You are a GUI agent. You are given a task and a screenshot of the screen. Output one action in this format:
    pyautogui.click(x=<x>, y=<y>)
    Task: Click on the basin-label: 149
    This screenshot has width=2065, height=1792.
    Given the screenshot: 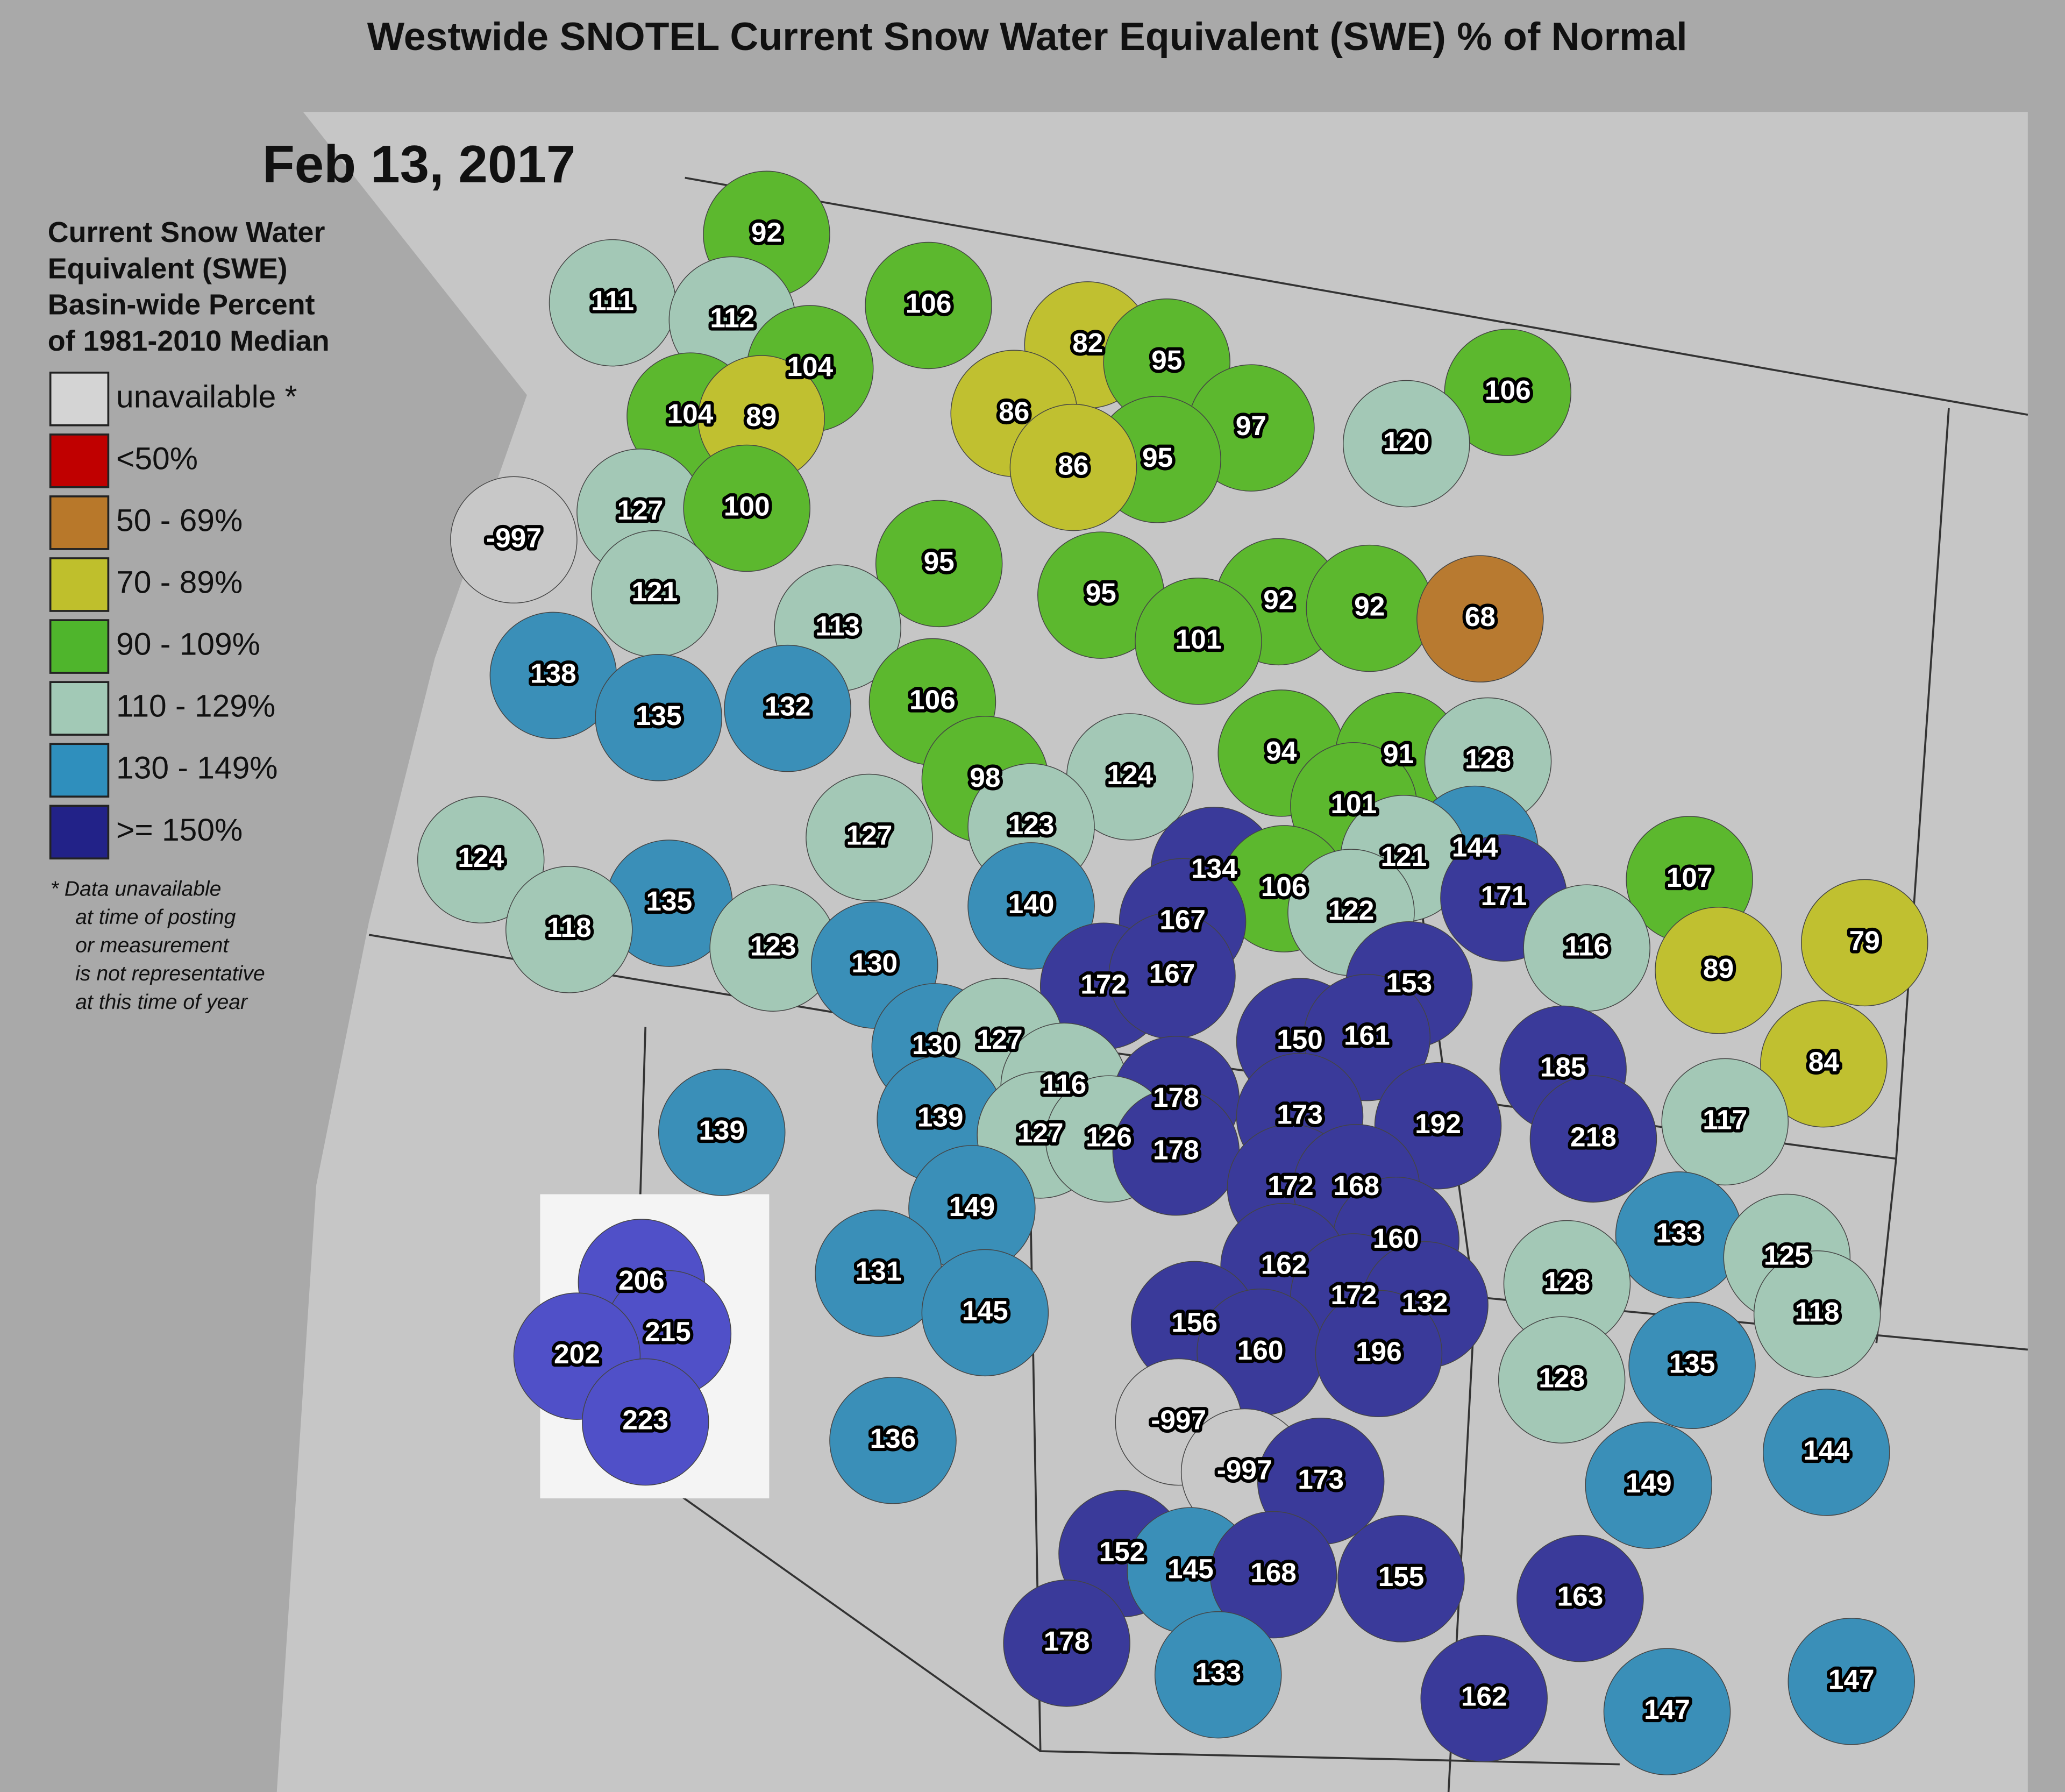 What is the action you would take?
    pyautogui.click(x=1649, y=1482)
    